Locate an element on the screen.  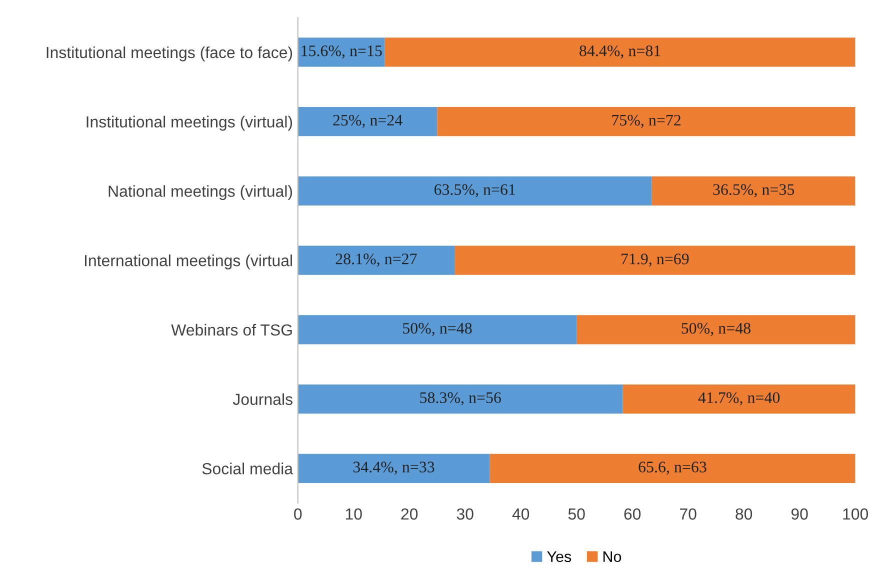
x-tick-label: 90 is located at coordinates (799, 514).